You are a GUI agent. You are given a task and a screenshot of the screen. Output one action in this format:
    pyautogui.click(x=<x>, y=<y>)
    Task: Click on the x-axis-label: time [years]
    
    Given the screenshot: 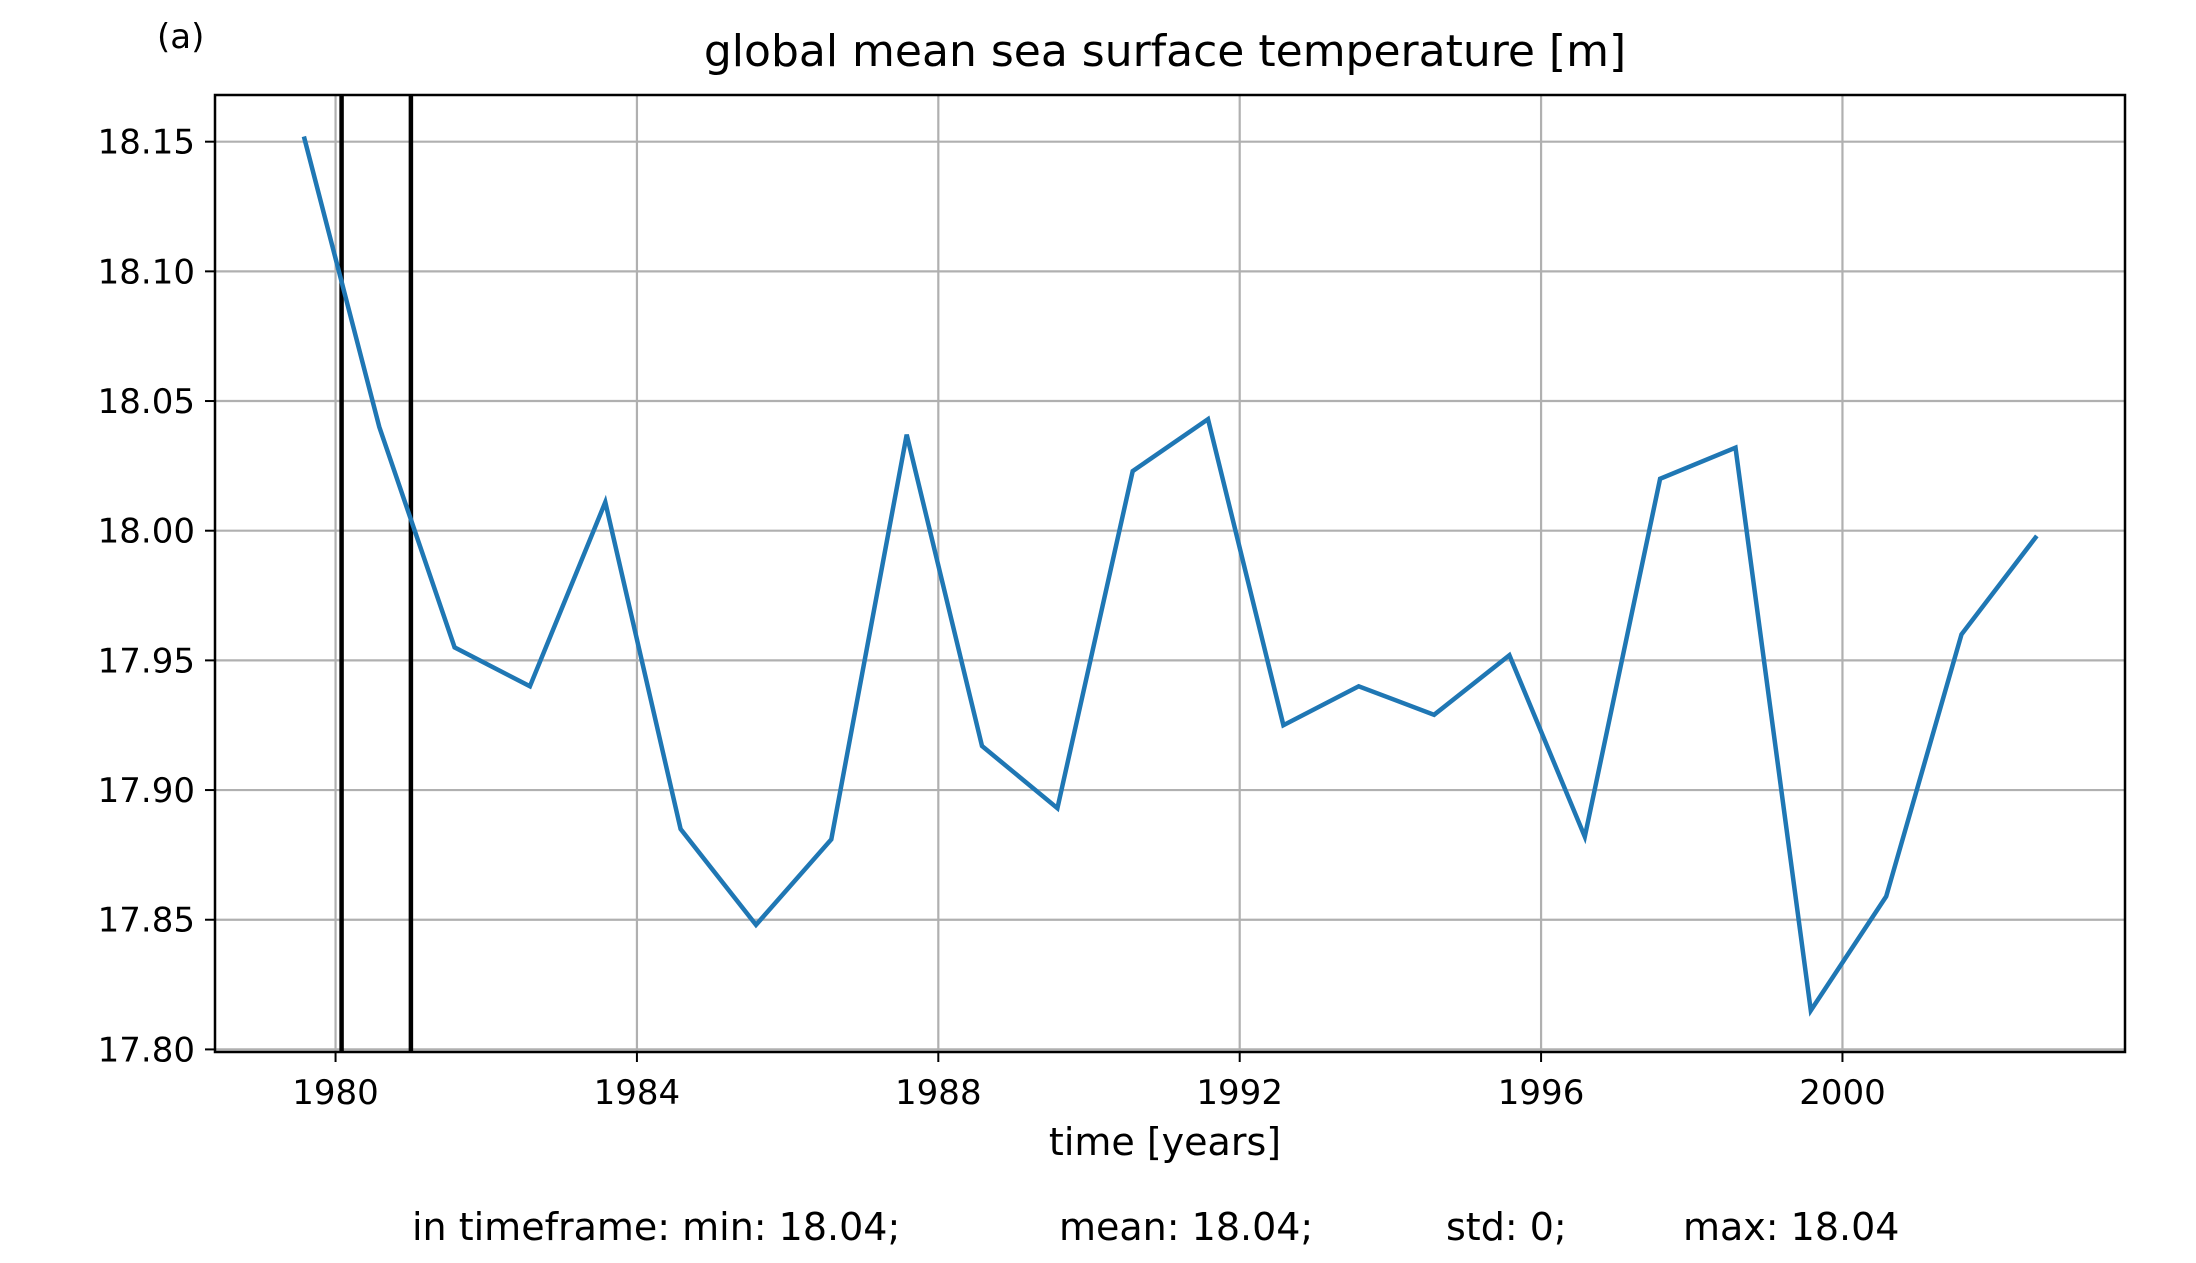 What is the action you would take?
    pyautogui.click(x=1165, y=1142)
    